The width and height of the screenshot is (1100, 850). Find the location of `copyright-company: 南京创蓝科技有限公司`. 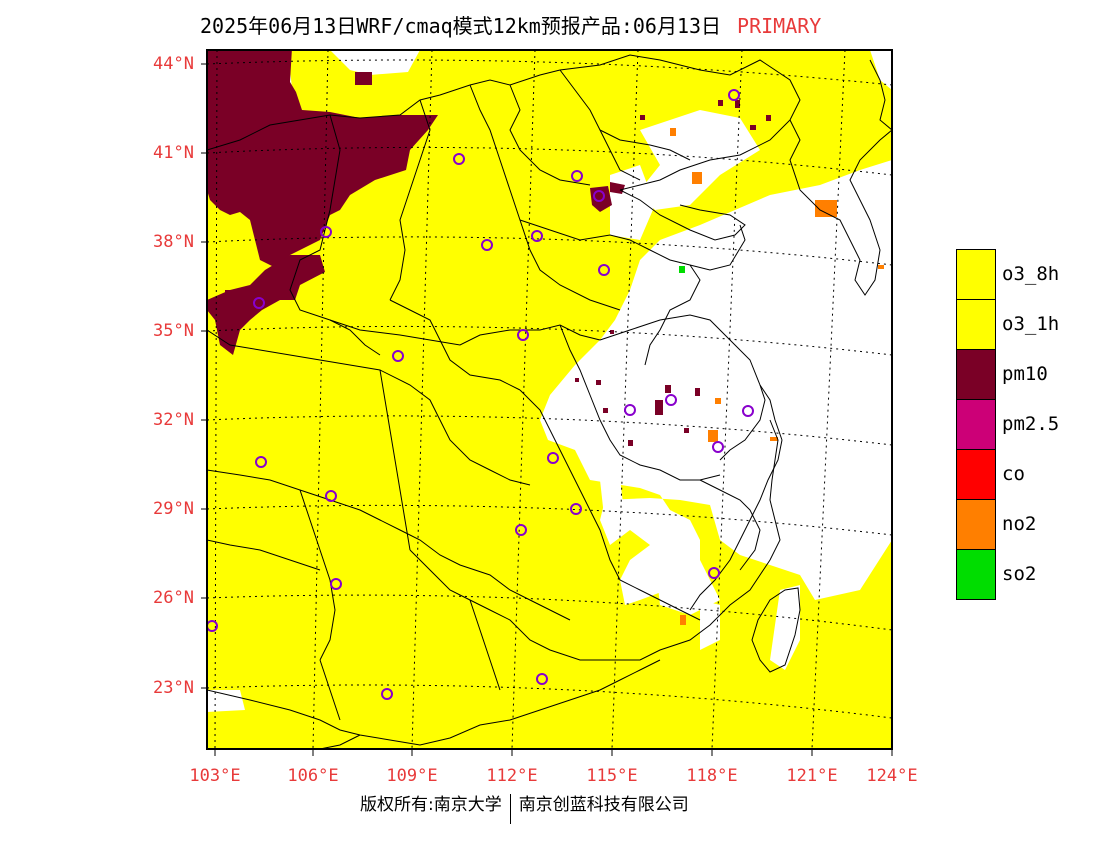

copyright-company: 南京创蓝科技有限公司 is located at coordinates (603, 805).